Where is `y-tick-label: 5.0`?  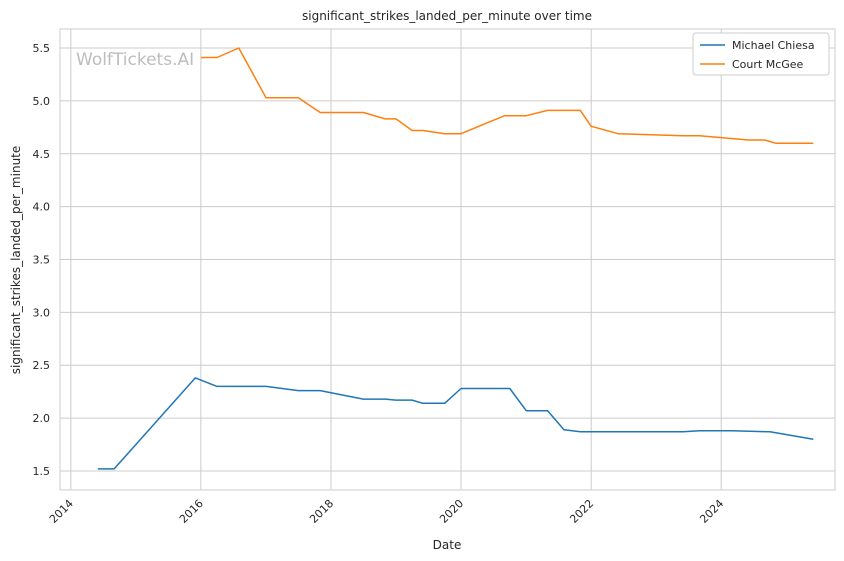 y-tick-label: 5.0 is located at coordinates (42, 101).